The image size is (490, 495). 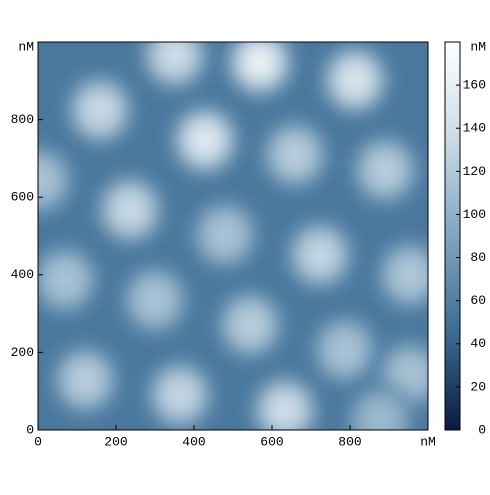 What do you see at coordinates (478, 257) in the screenshot?
I see `colorbar-tick-label: 80` at bounding box center [478, 257].